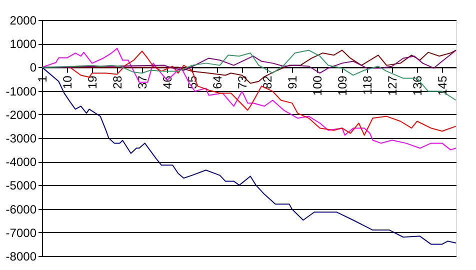 The height and width of the screenshot is (270, 476). What do you see at coordinates (167, 82) in the screenshot?
I see `x-tick-label: 46` at bounding box center [167, 82].